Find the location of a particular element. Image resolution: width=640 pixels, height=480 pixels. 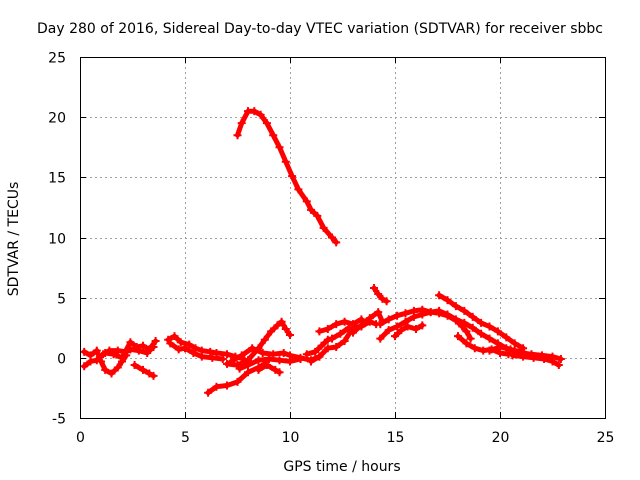

series-seg-d is located at coordinates (144, 370).